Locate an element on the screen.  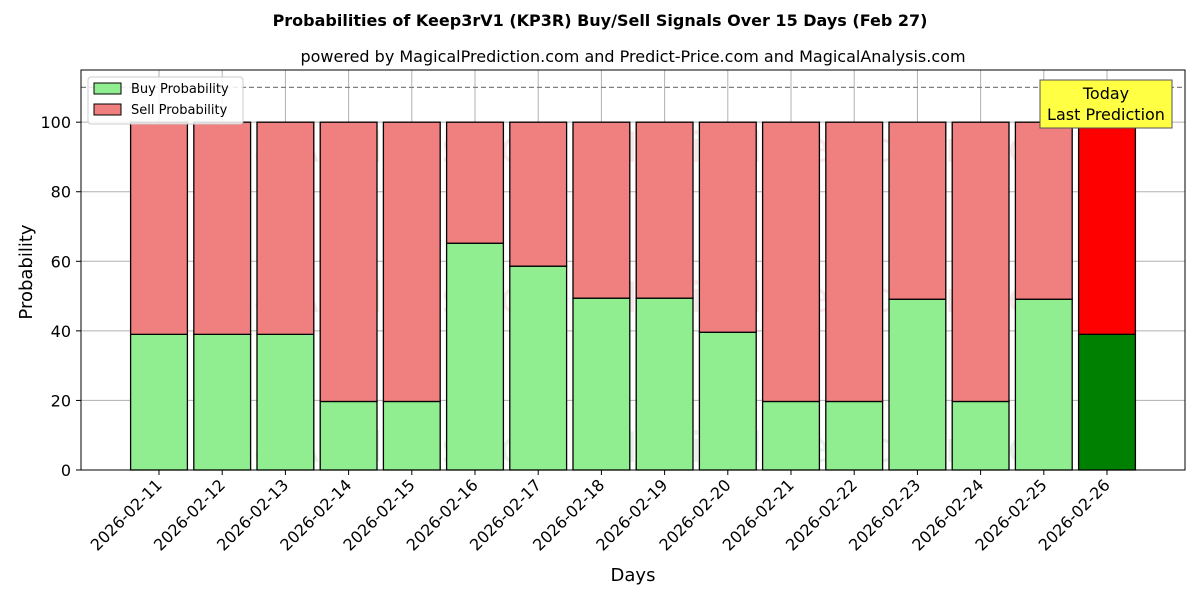
today-annotation-box is located at coordinates (1106, 104).